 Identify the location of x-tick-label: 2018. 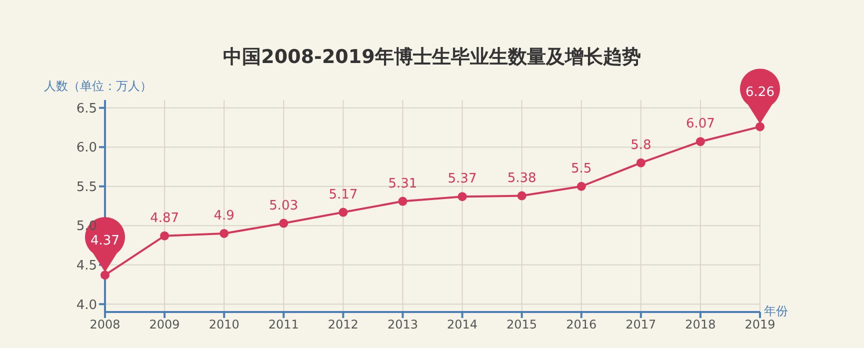
(700, 325).